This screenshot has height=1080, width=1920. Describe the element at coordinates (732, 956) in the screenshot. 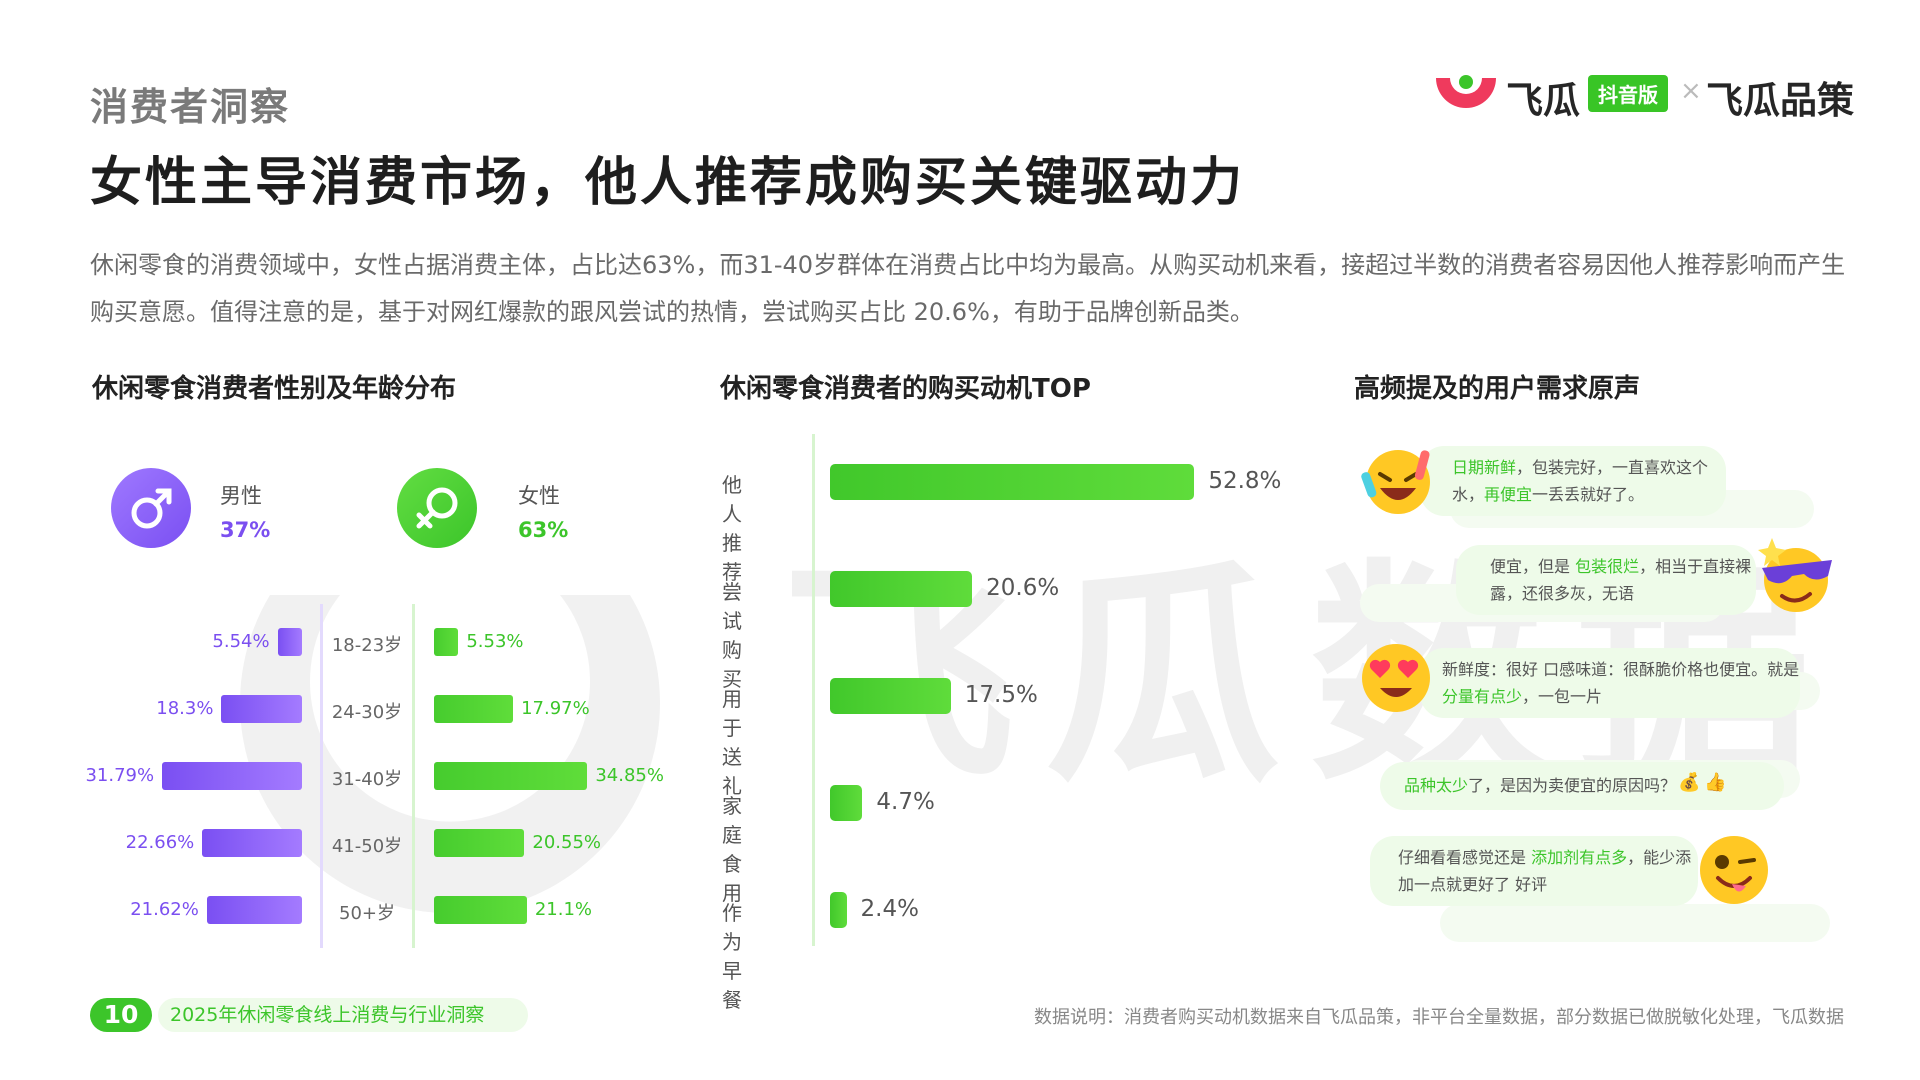

I see `motivation-category-label: 作为早餐` at that location.